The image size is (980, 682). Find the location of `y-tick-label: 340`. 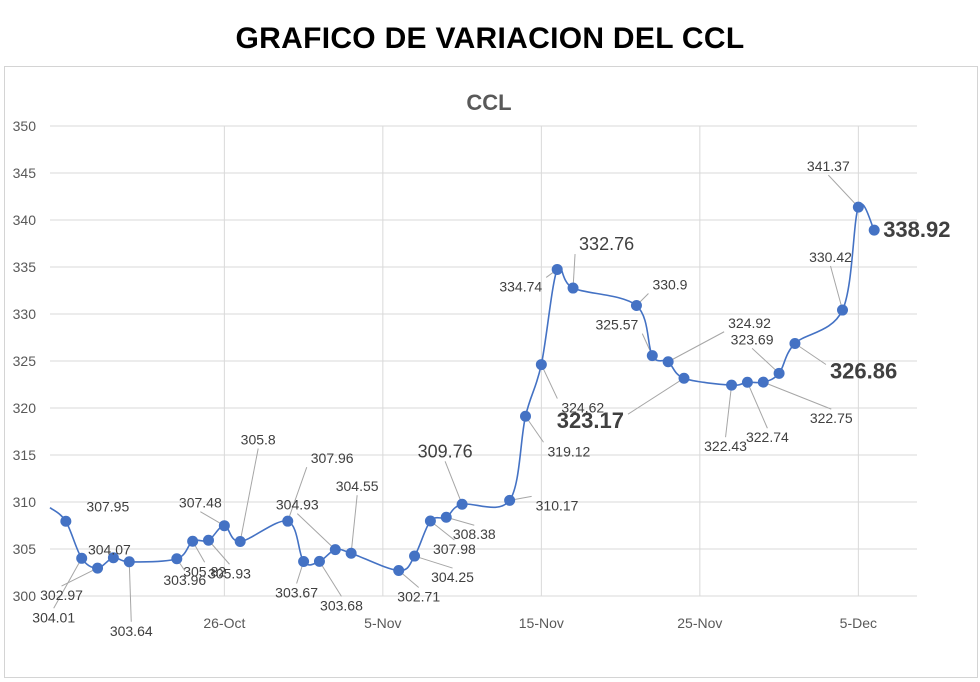

y-tick-label: 340 is located at coordinates (25, 220).